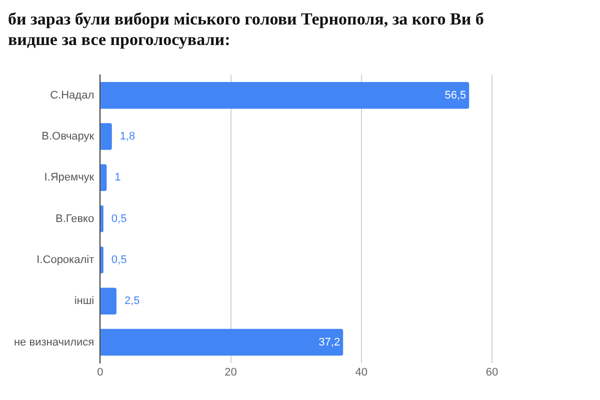  What do you see at coordinates (132, 301) in the screenshot?
I see `data-label: 2,5` at bounding box center [132, 301].